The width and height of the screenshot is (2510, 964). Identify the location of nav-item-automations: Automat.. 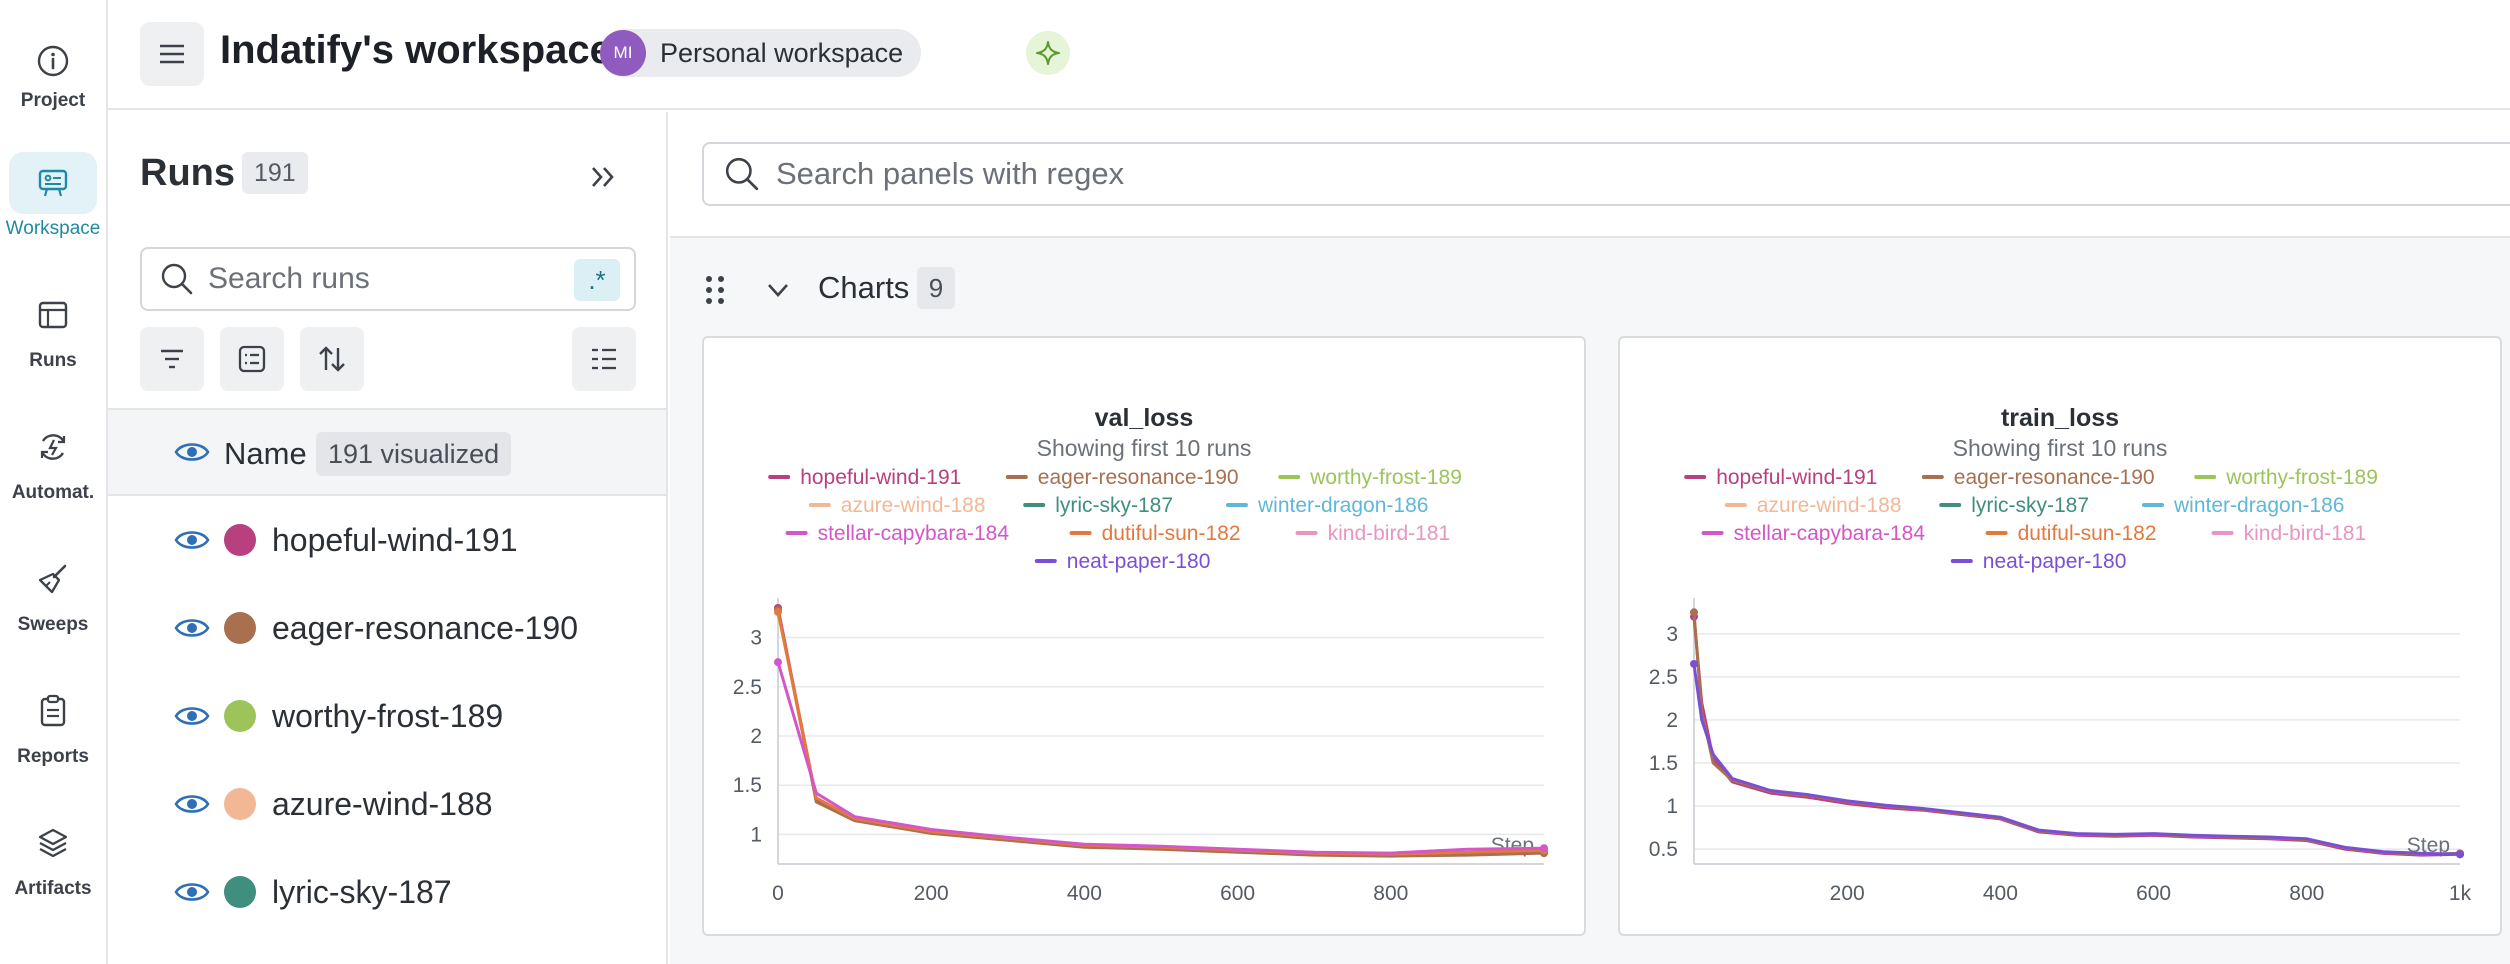
(53, 471).